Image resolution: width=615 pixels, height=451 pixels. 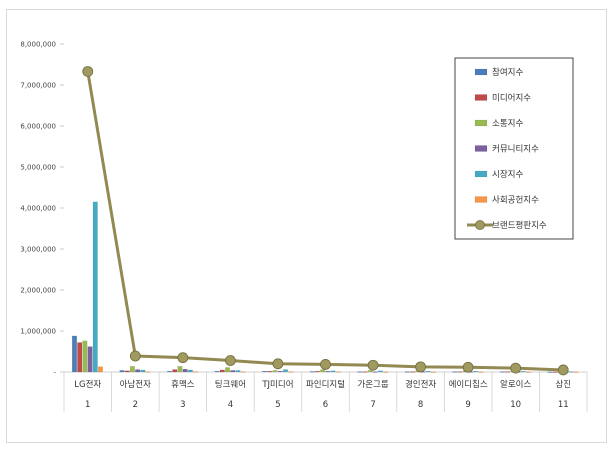 I want to click on x-rank-label: 8, so click(x=420, y=405).